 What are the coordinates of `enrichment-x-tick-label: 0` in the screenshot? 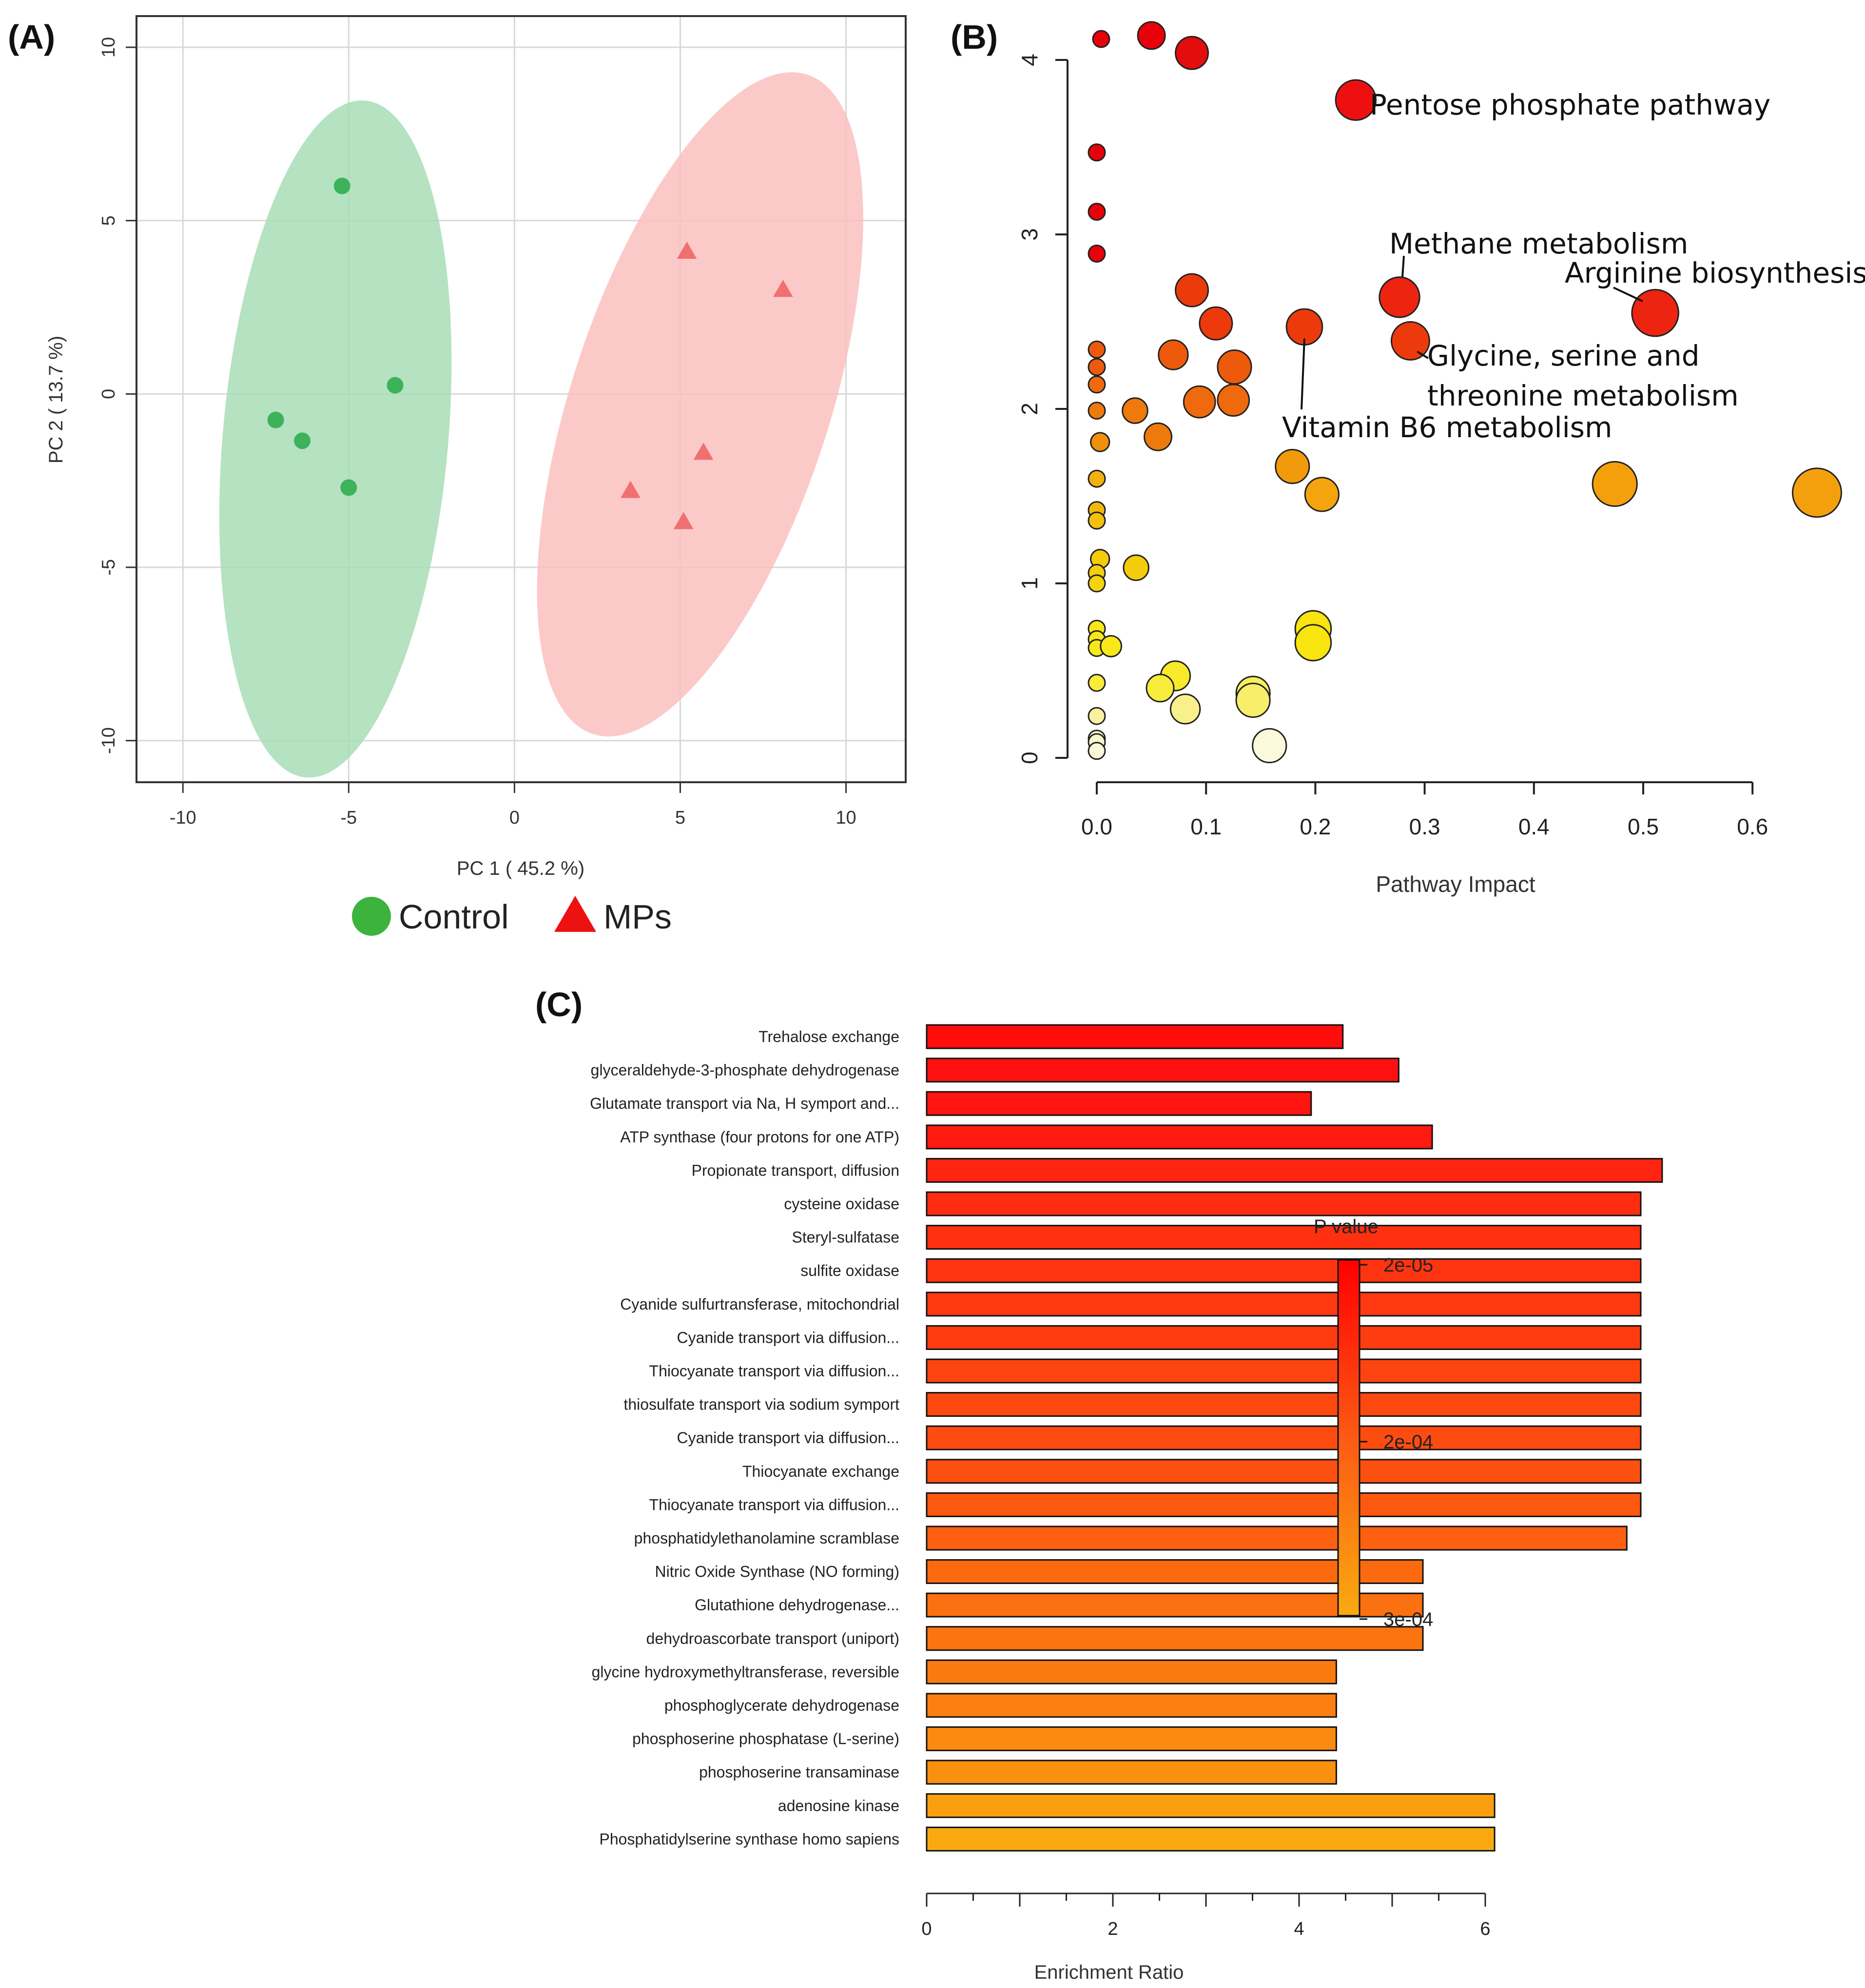 It's located at (927, 1929).